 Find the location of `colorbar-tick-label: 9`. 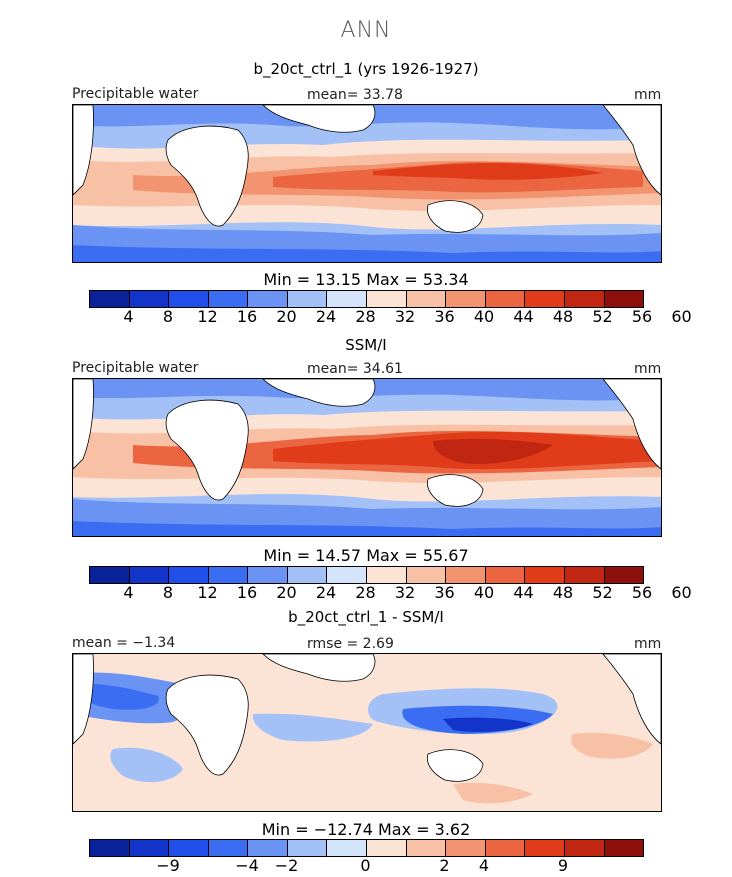

colorbar-tick-label: 9 is located at coordinates (563, 865).